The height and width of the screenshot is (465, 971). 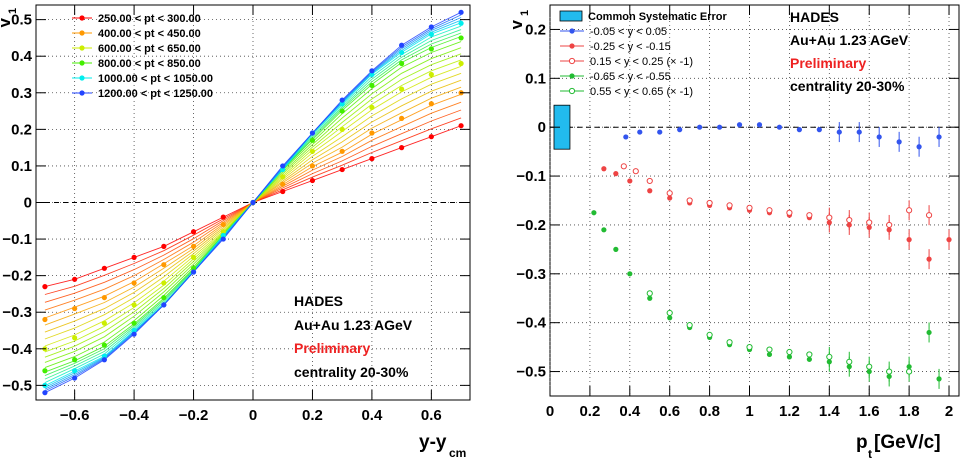 What do you see at coordinates (318, 301) in the screenshot?
I see `left-annotation-experiment: HADES` at bounding box center [318, 301].